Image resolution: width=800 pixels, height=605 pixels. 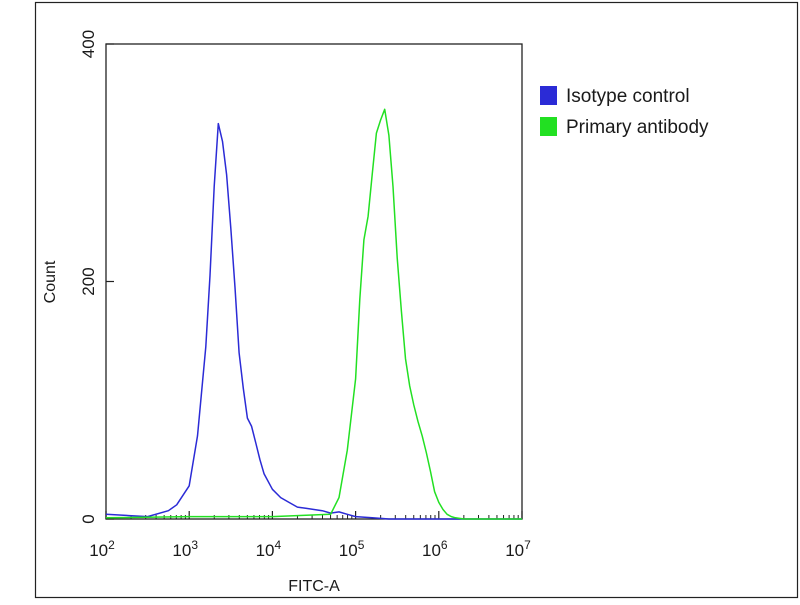 I want to click on legend-label-primary-antibody: Primary antibody, so click(x=637, y=127).